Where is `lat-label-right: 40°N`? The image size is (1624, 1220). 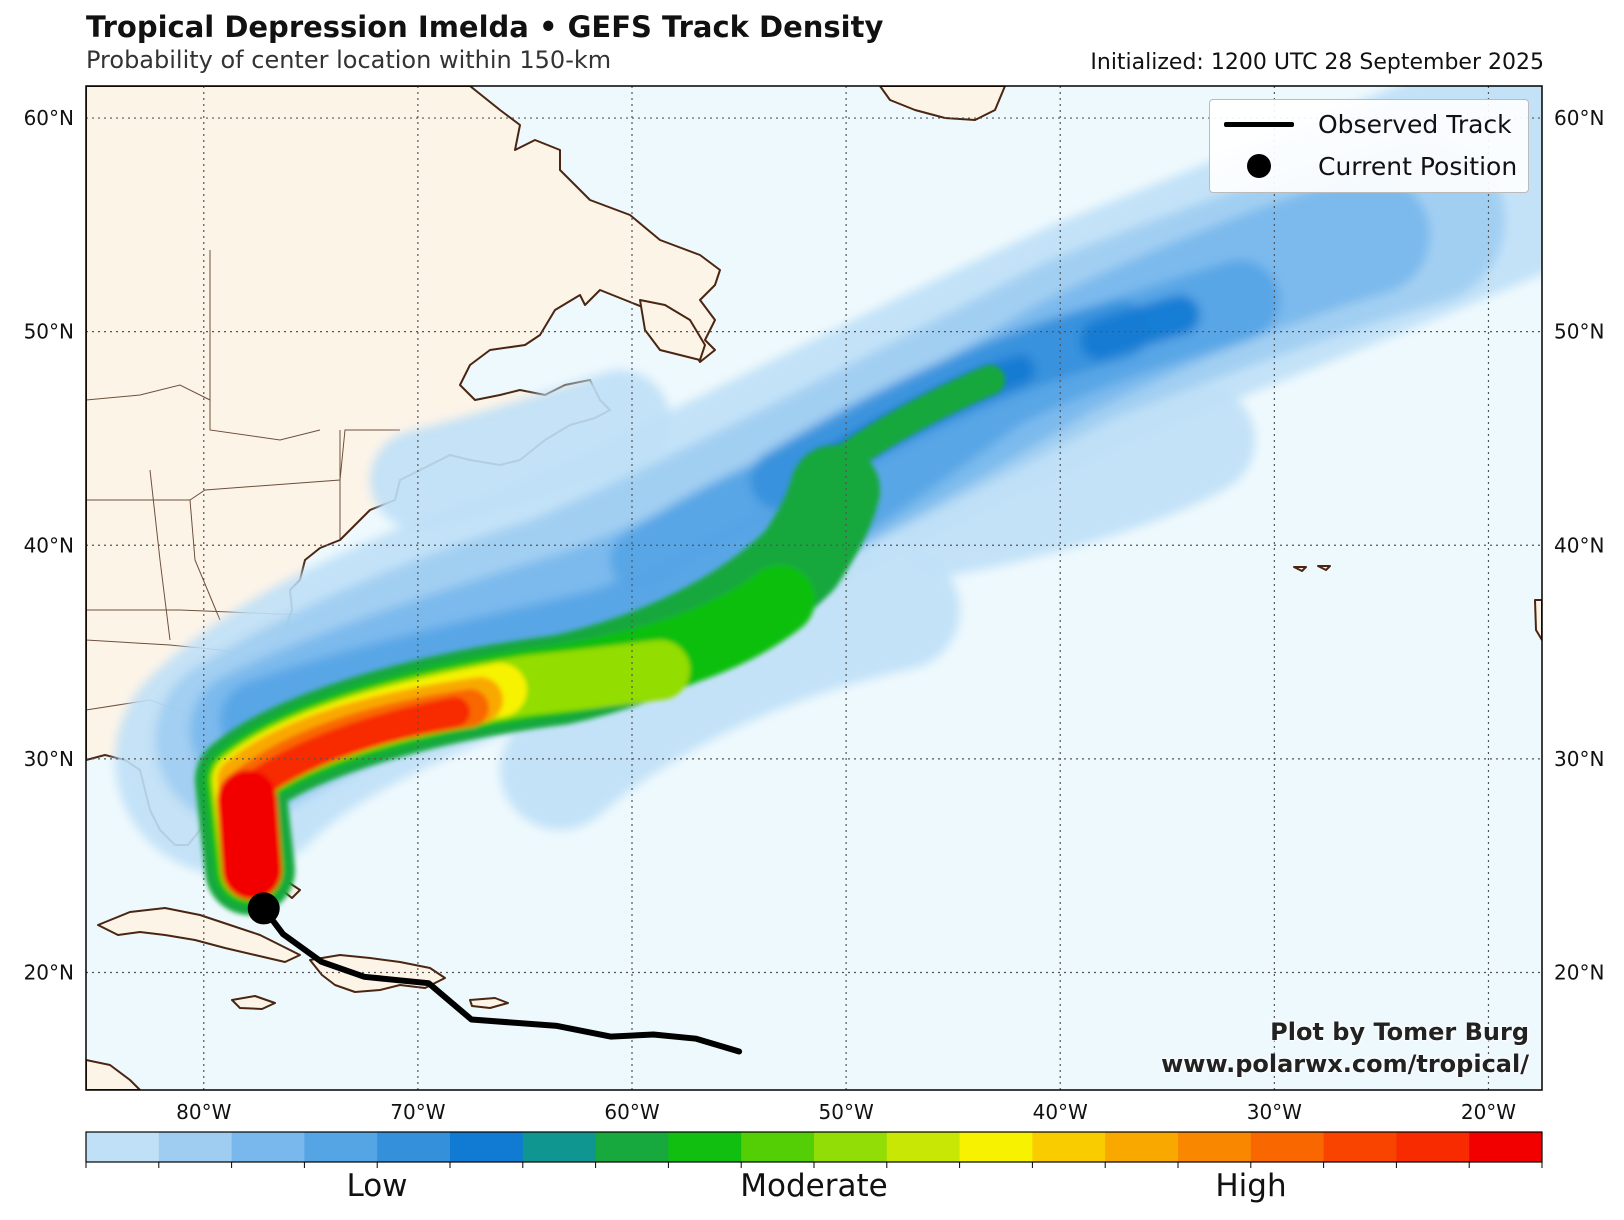
lat-label-right: 40°N is located at coordinates (1579, 545).